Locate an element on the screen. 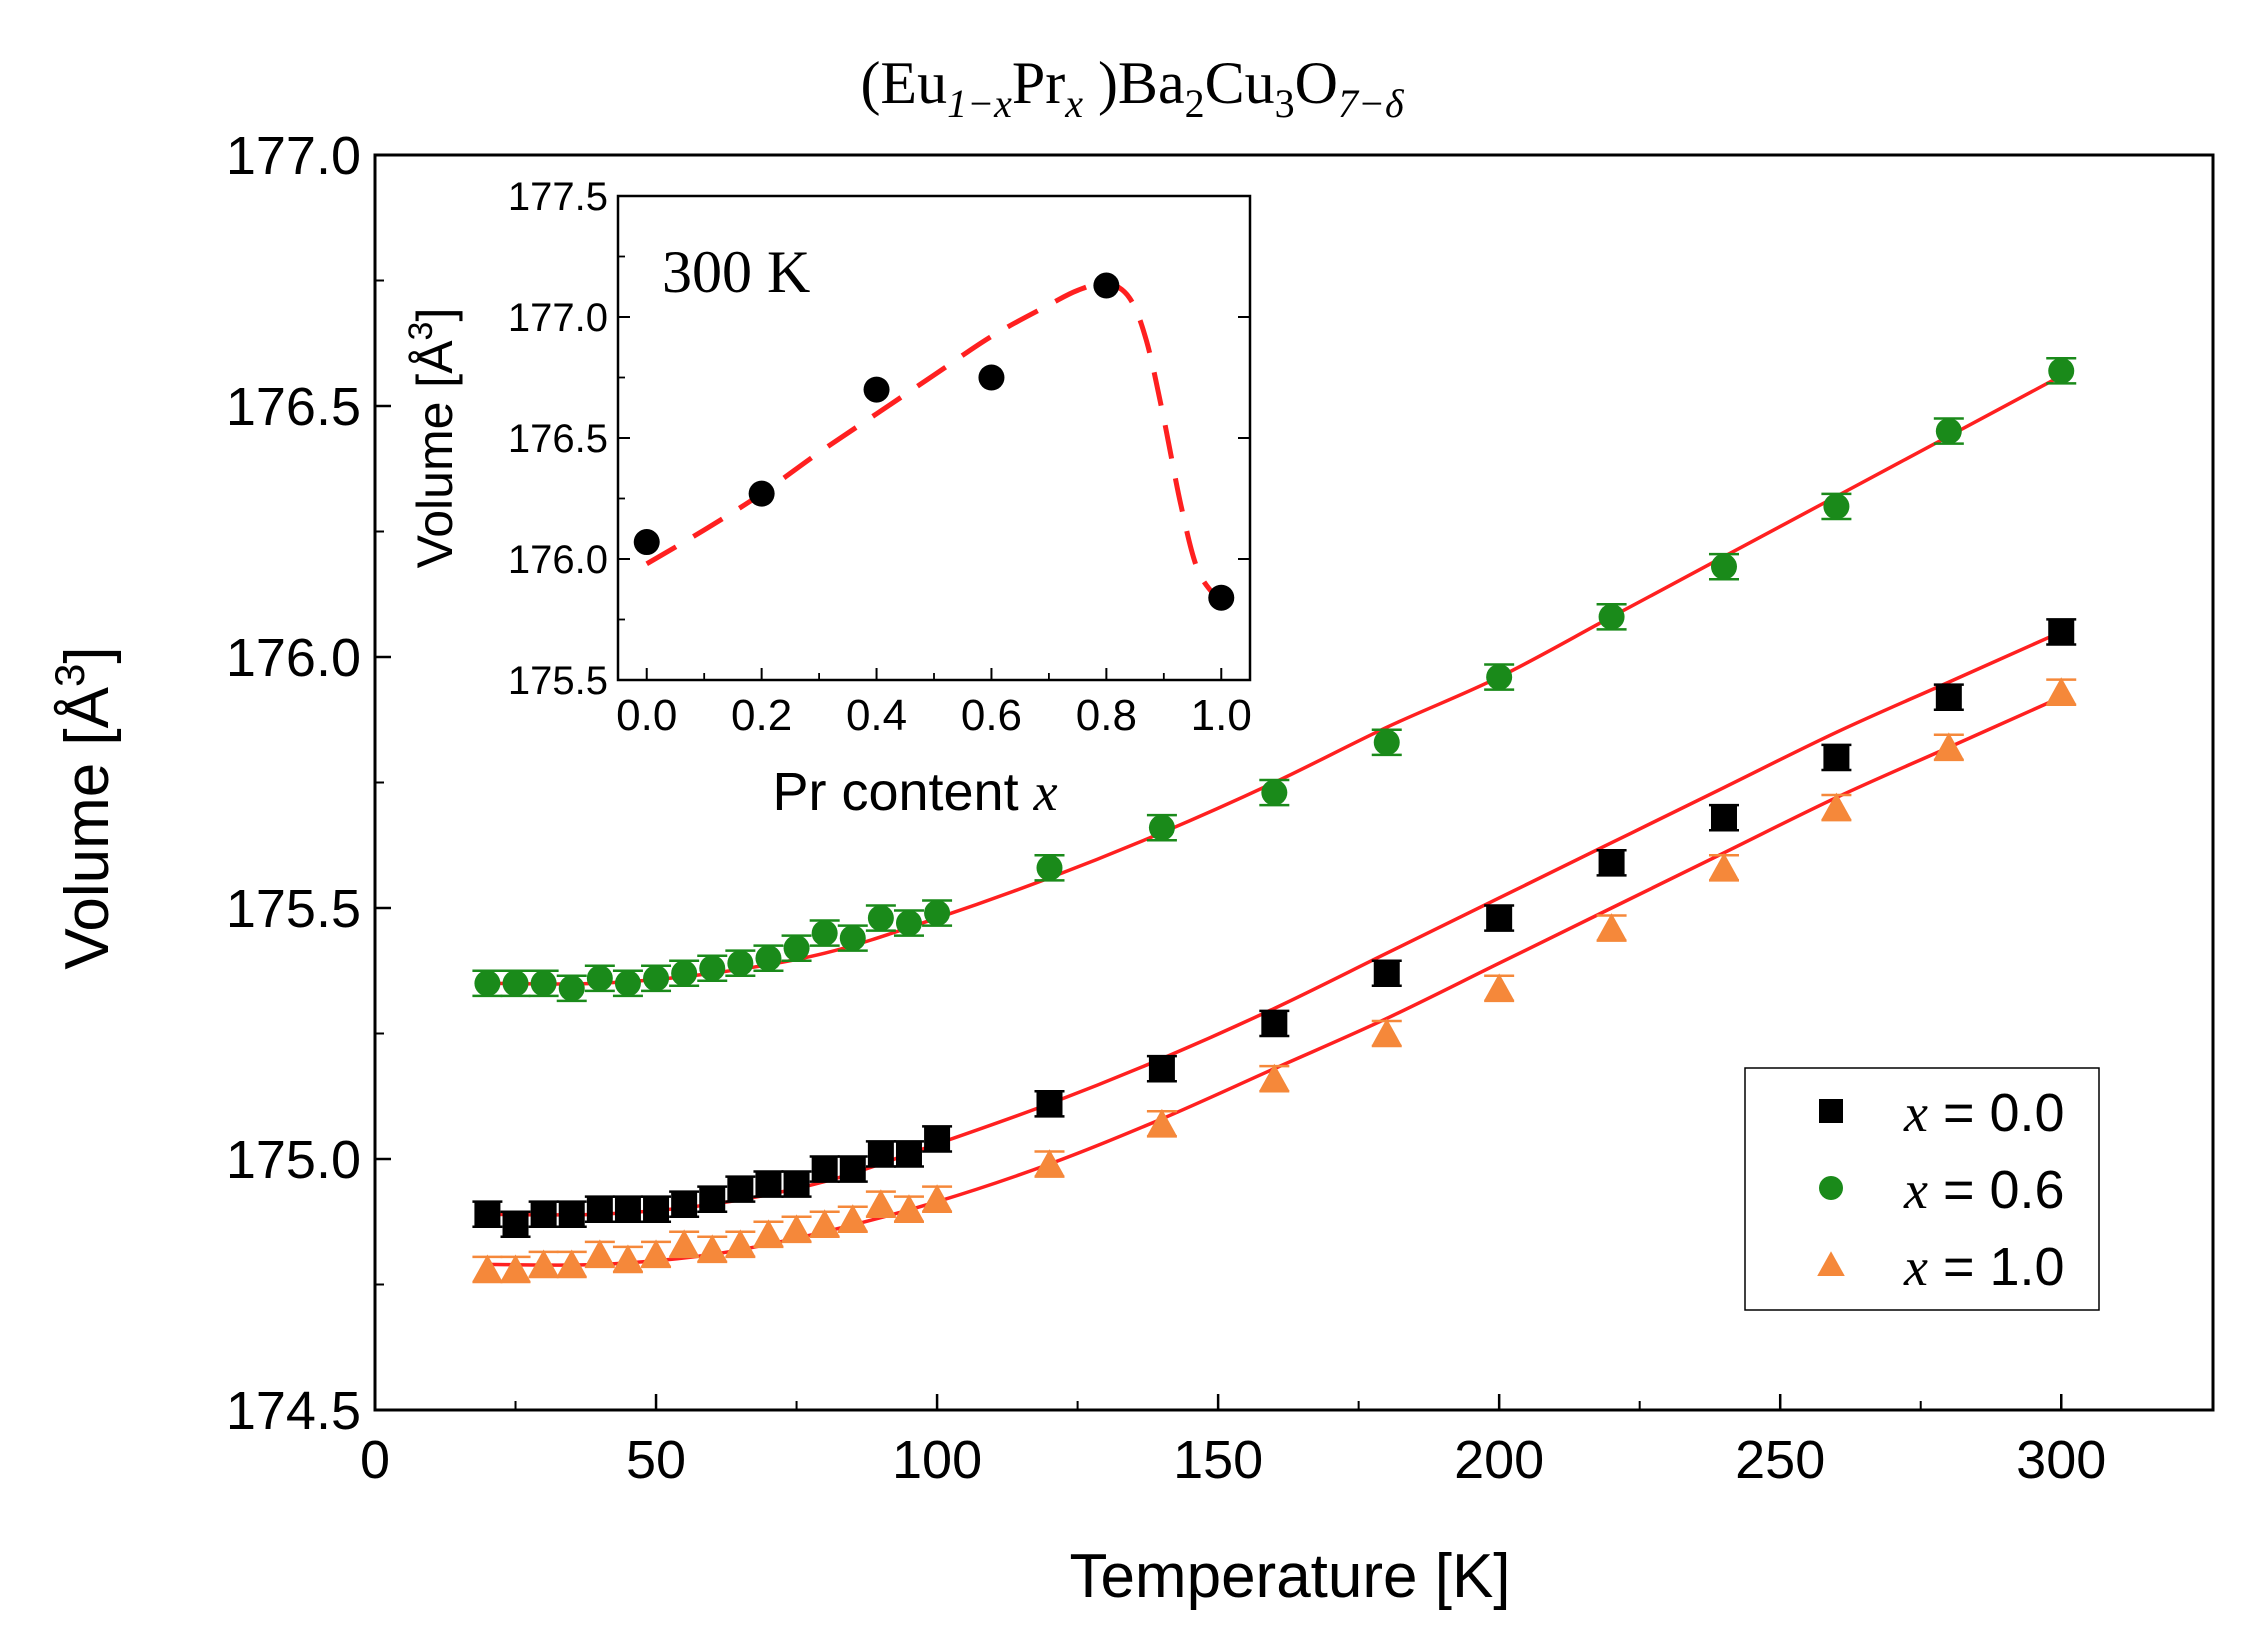 The height and width of the screenshot is (1644, 2264). title-part: O is located at coordinates (1316, 83).